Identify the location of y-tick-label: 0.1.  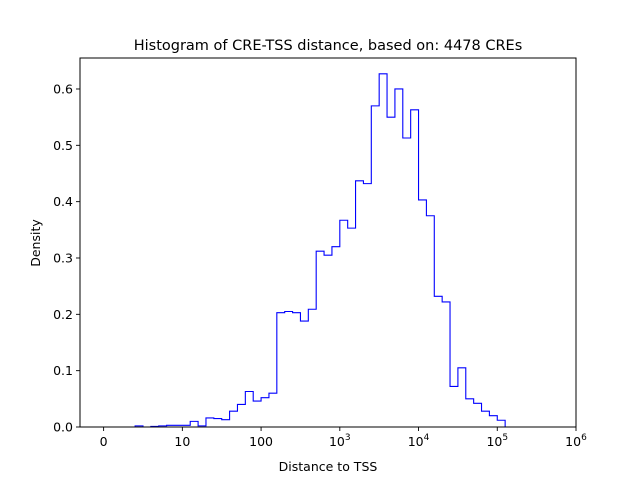
(63, 370).